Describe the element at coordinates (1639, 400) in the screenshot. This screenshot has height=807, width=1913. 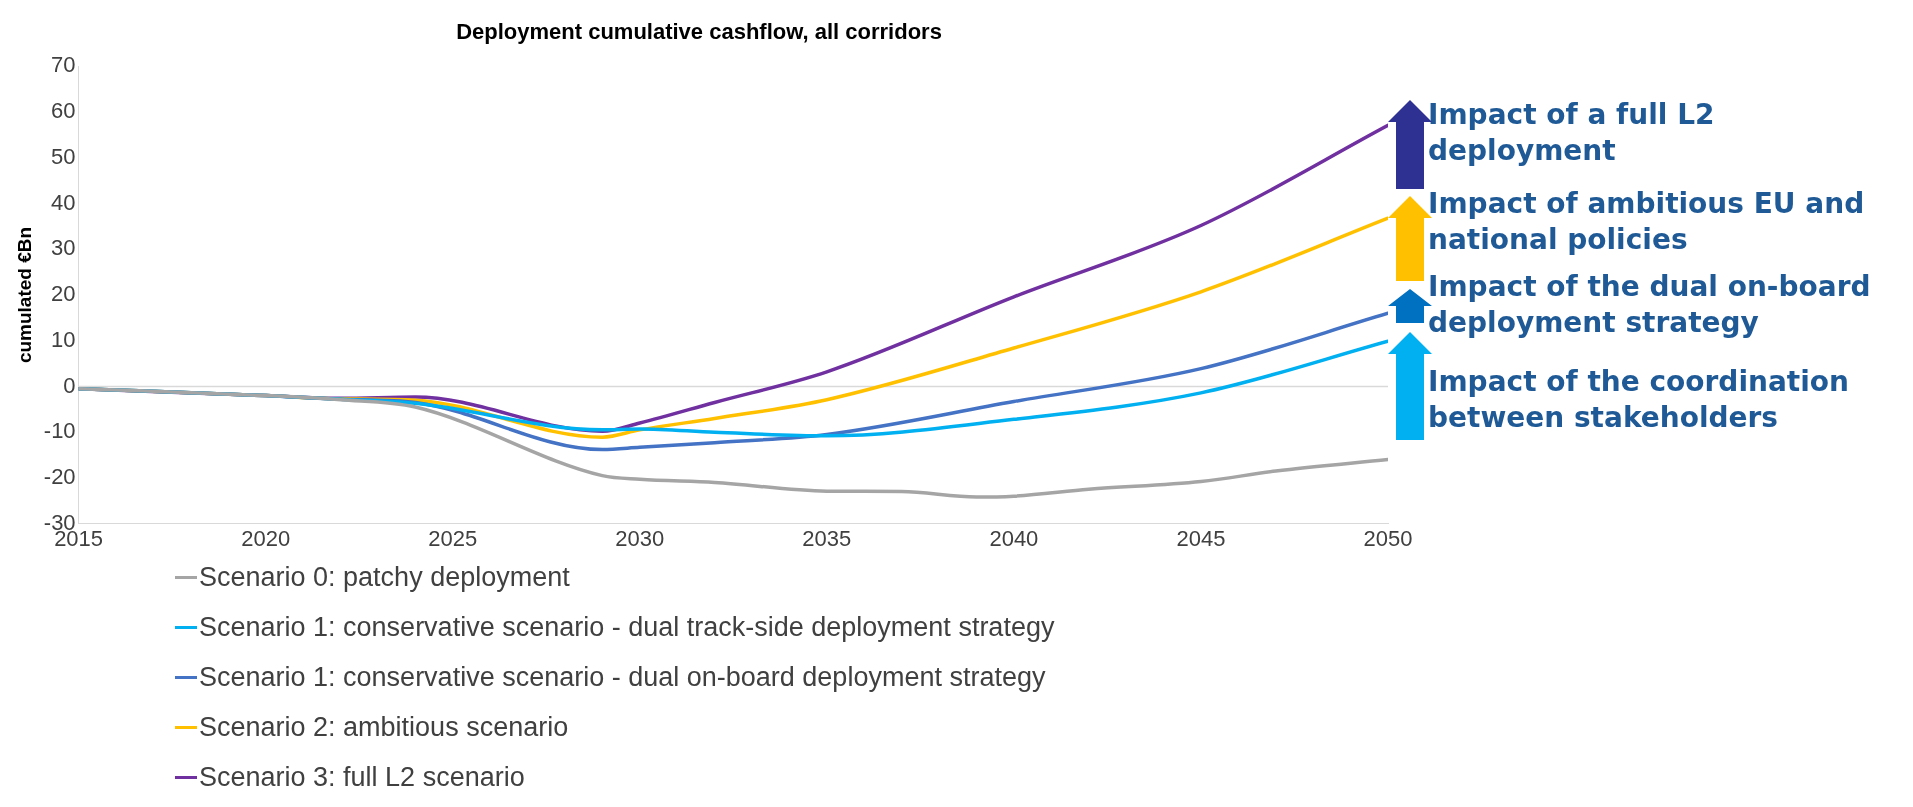
I see `text: Impact of the coordination between stakeholders` at that location.